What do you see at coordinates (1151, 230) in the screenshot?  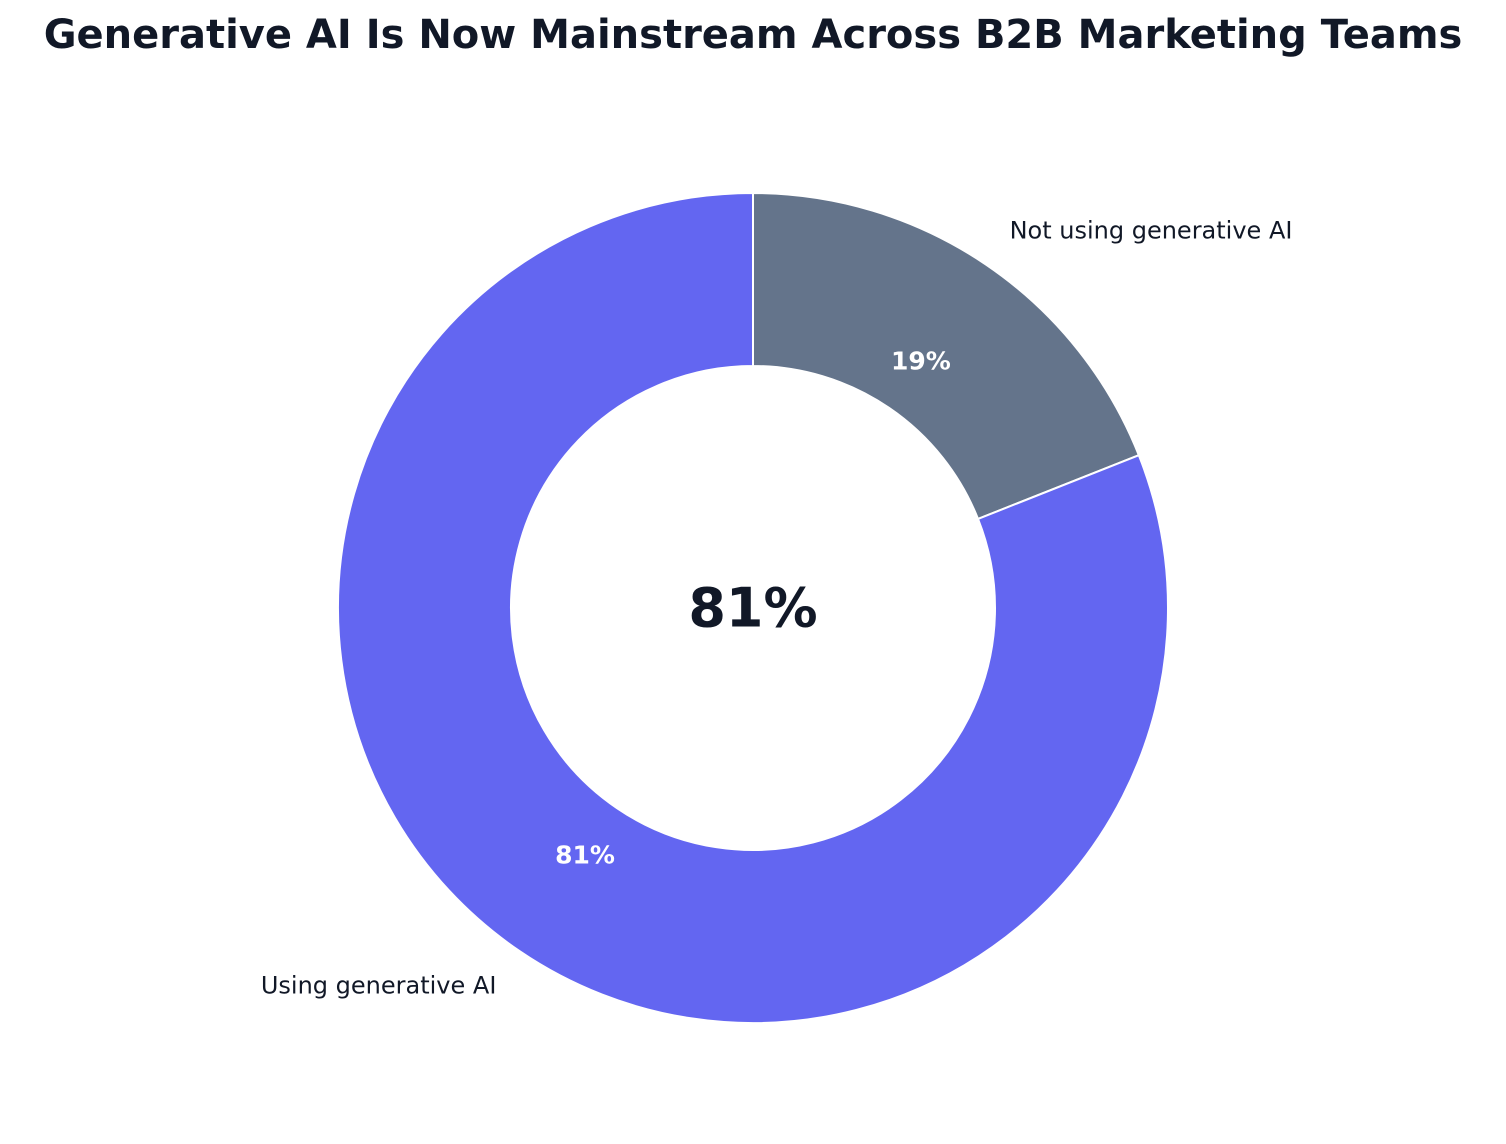 I see `slice-label-0: Not using generative AI` at bounding box center [1151, 230].